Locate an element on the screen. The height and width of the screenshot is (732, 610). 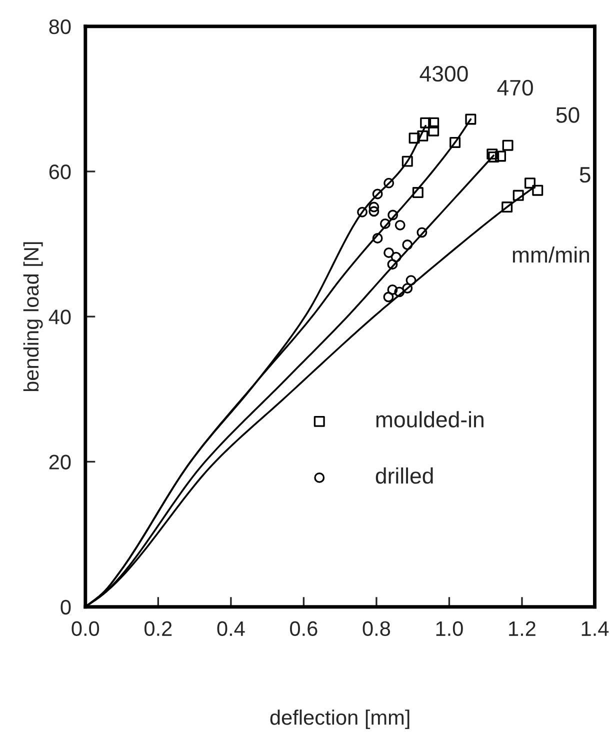
legend-label: moulded-in is located at coordinates (430, 419).